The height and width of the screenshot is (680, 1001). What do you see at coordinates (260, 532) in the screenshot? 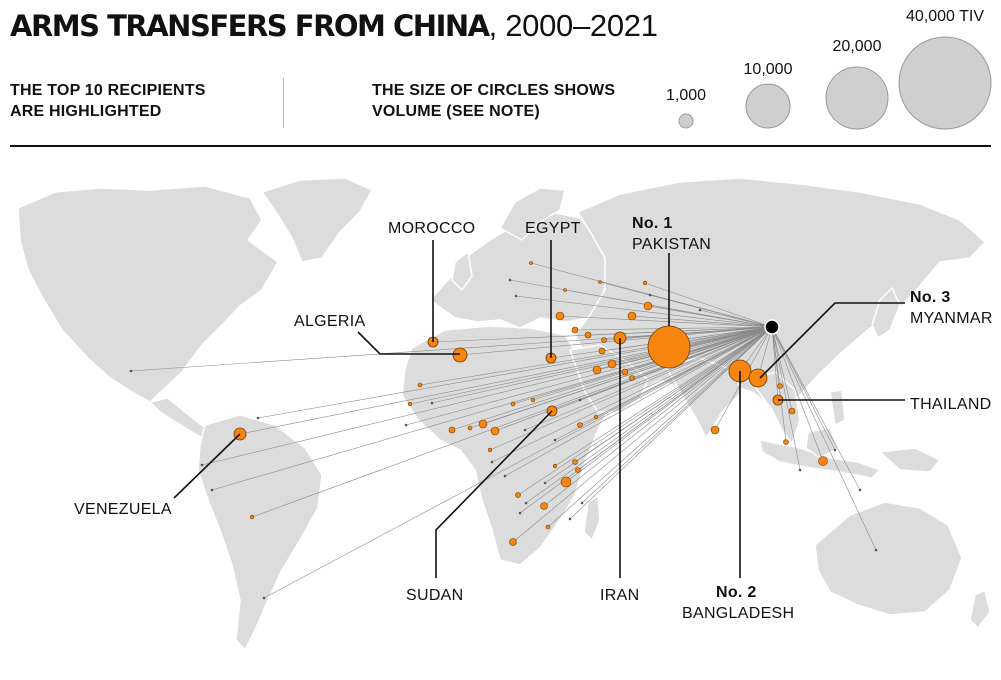
I see `south-america-shape` at bounding box center [260, 532].